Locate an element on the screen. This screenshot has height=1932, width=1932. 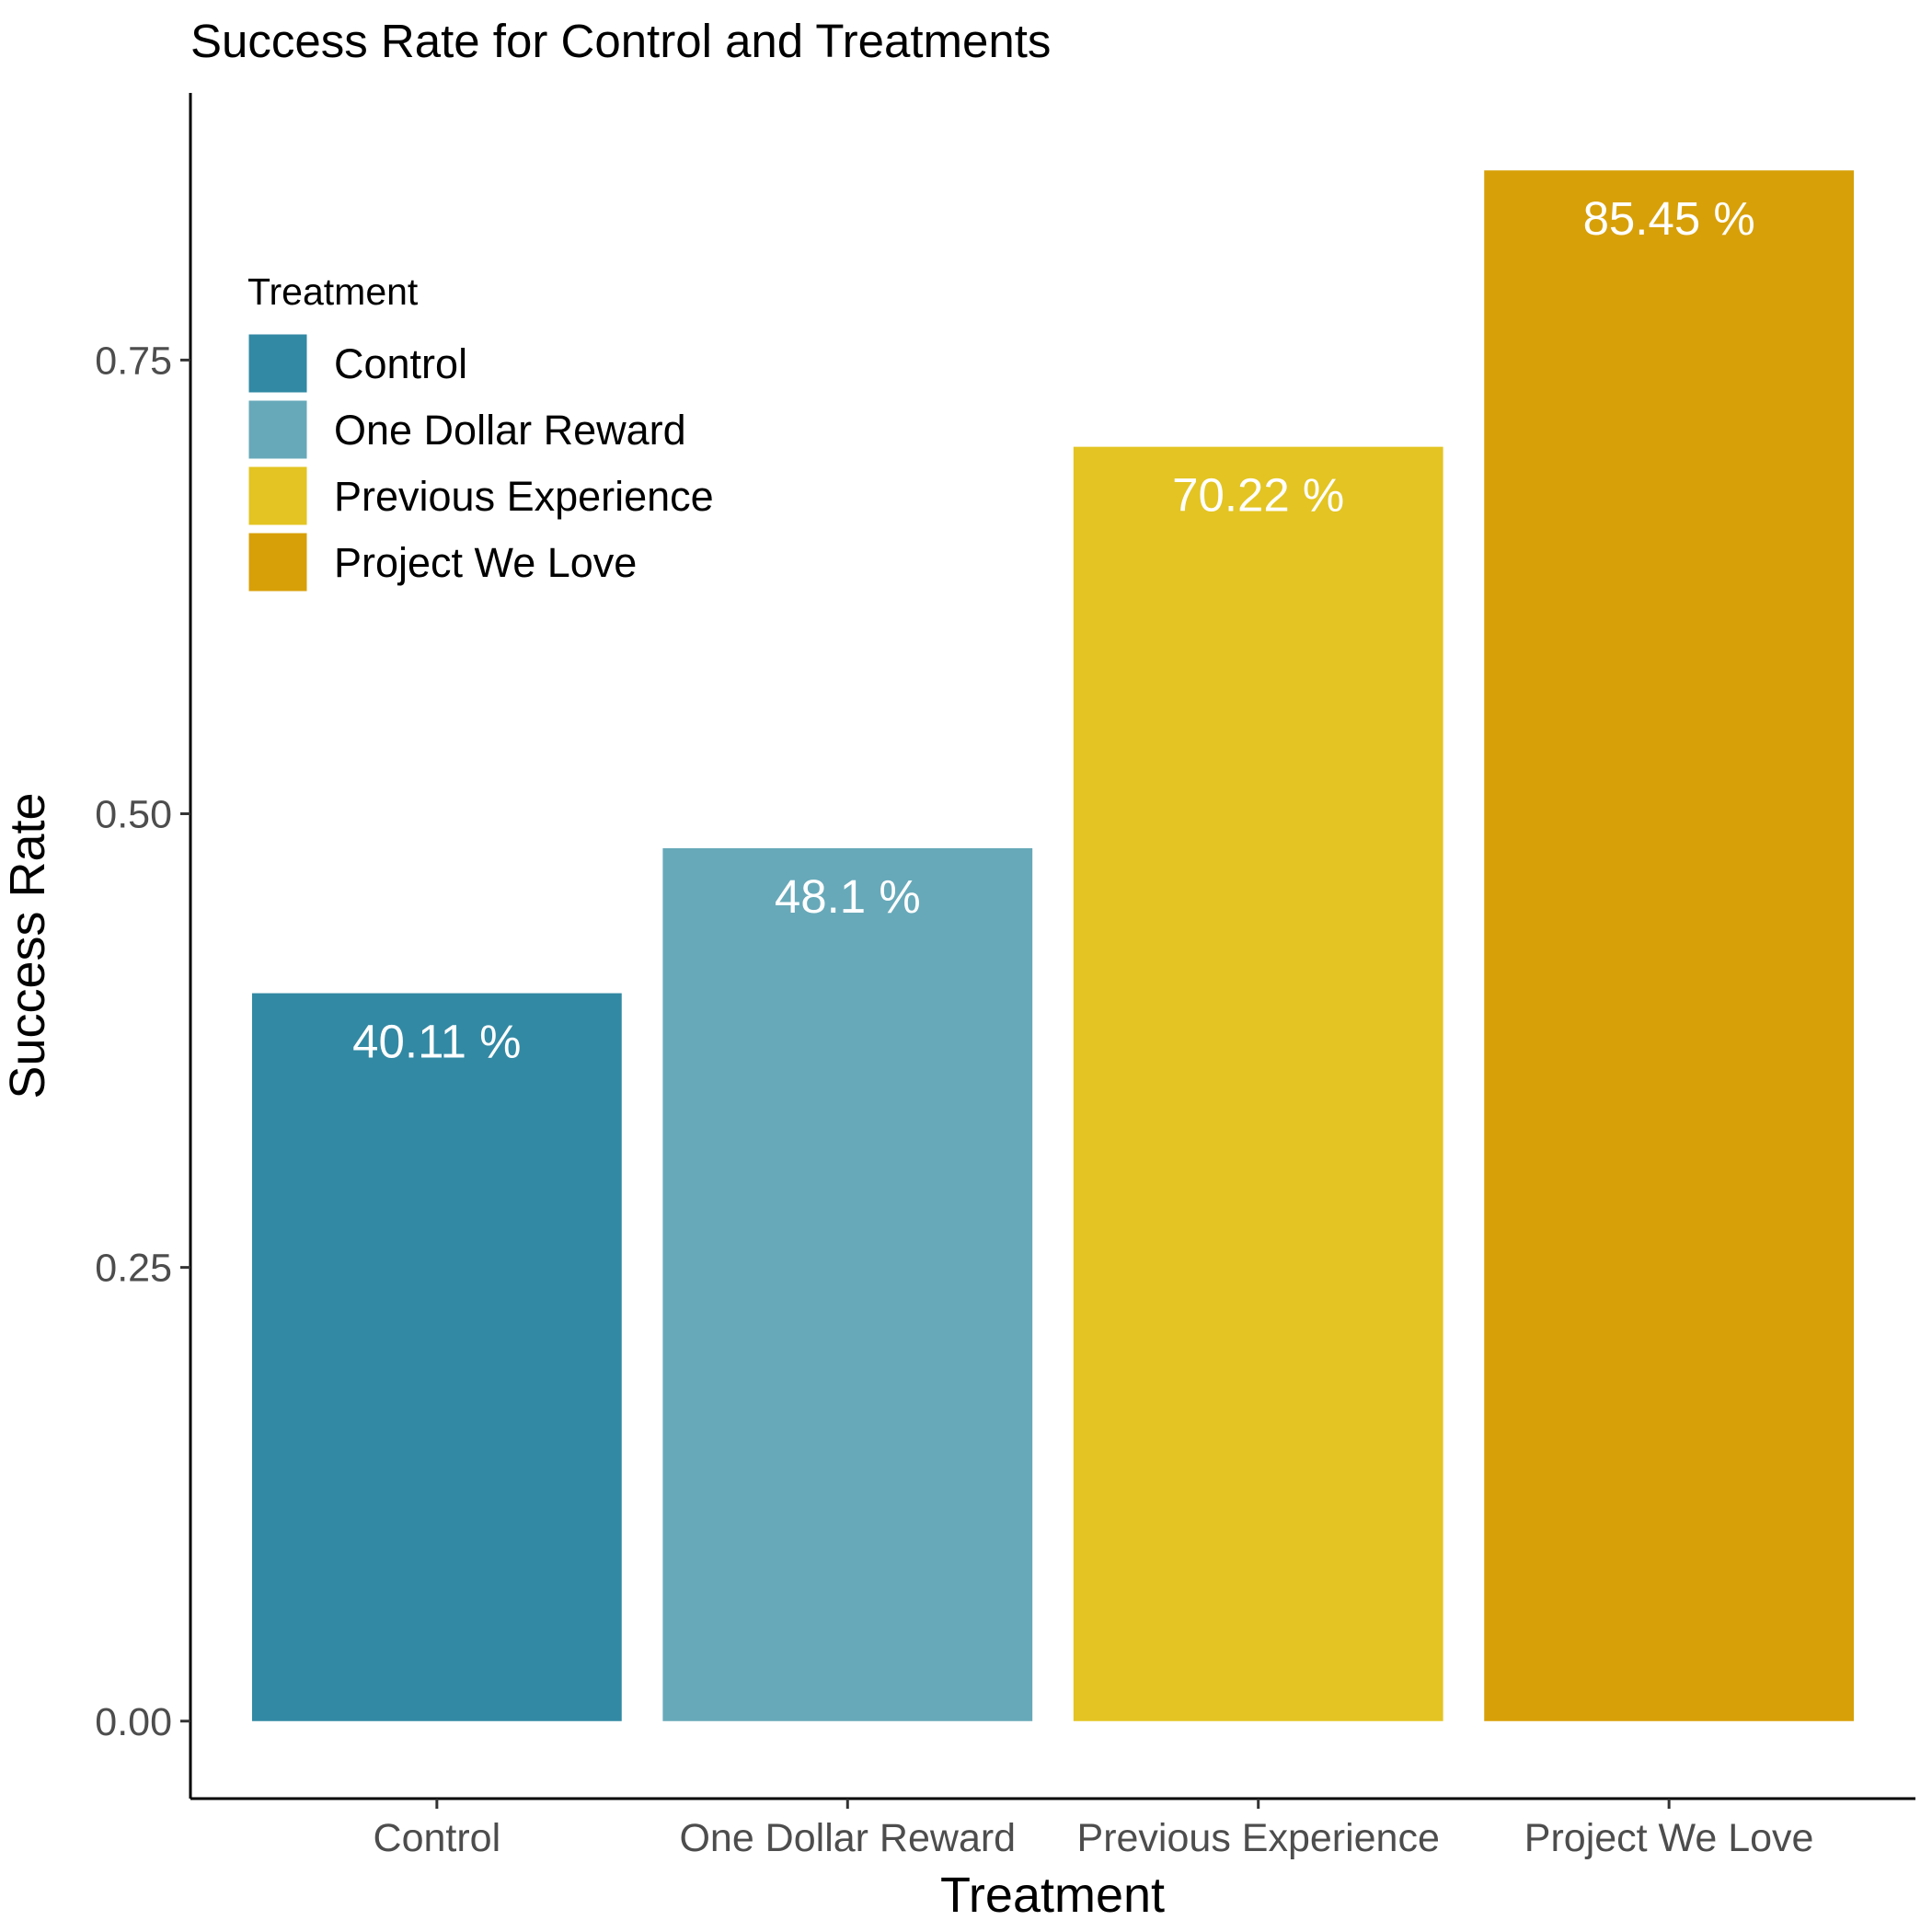
legend-title: Treatment is located at coordinates (333, 291).